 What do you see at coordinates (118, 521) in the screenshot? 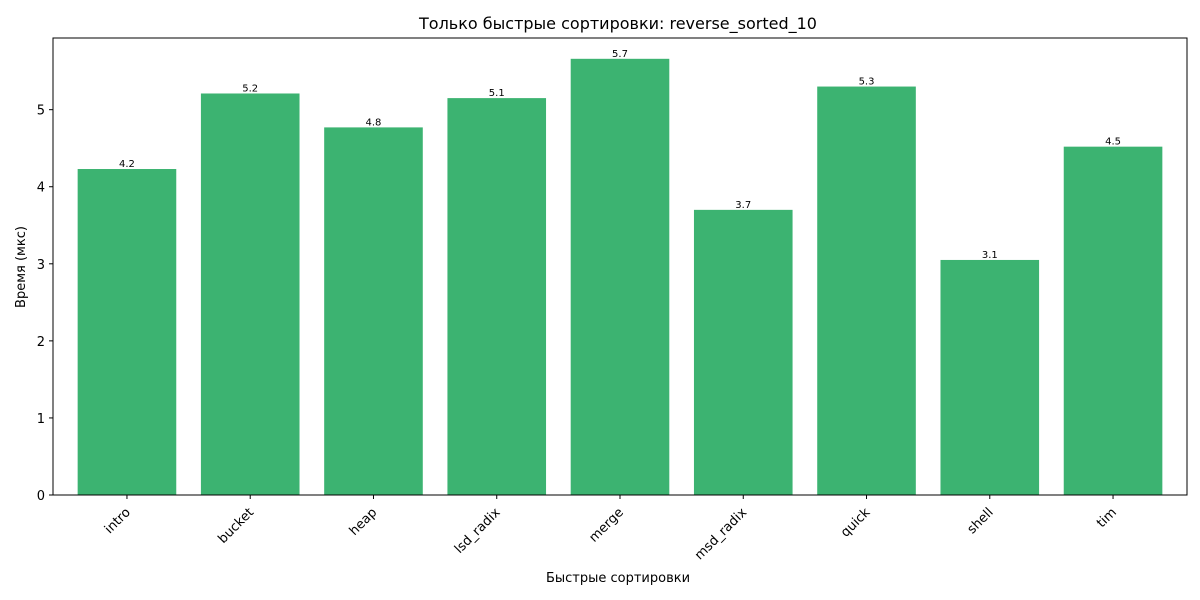
I see `x-tick-label: intro` at bounding box center [118, 521].